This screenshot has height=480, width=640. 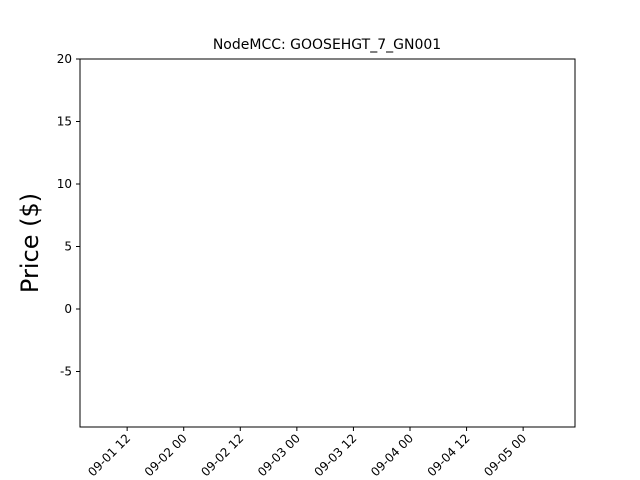 I want to click on chart-title: NodeMCC: GOOSEHGT_7_GN001, so click(x=327, y=45).